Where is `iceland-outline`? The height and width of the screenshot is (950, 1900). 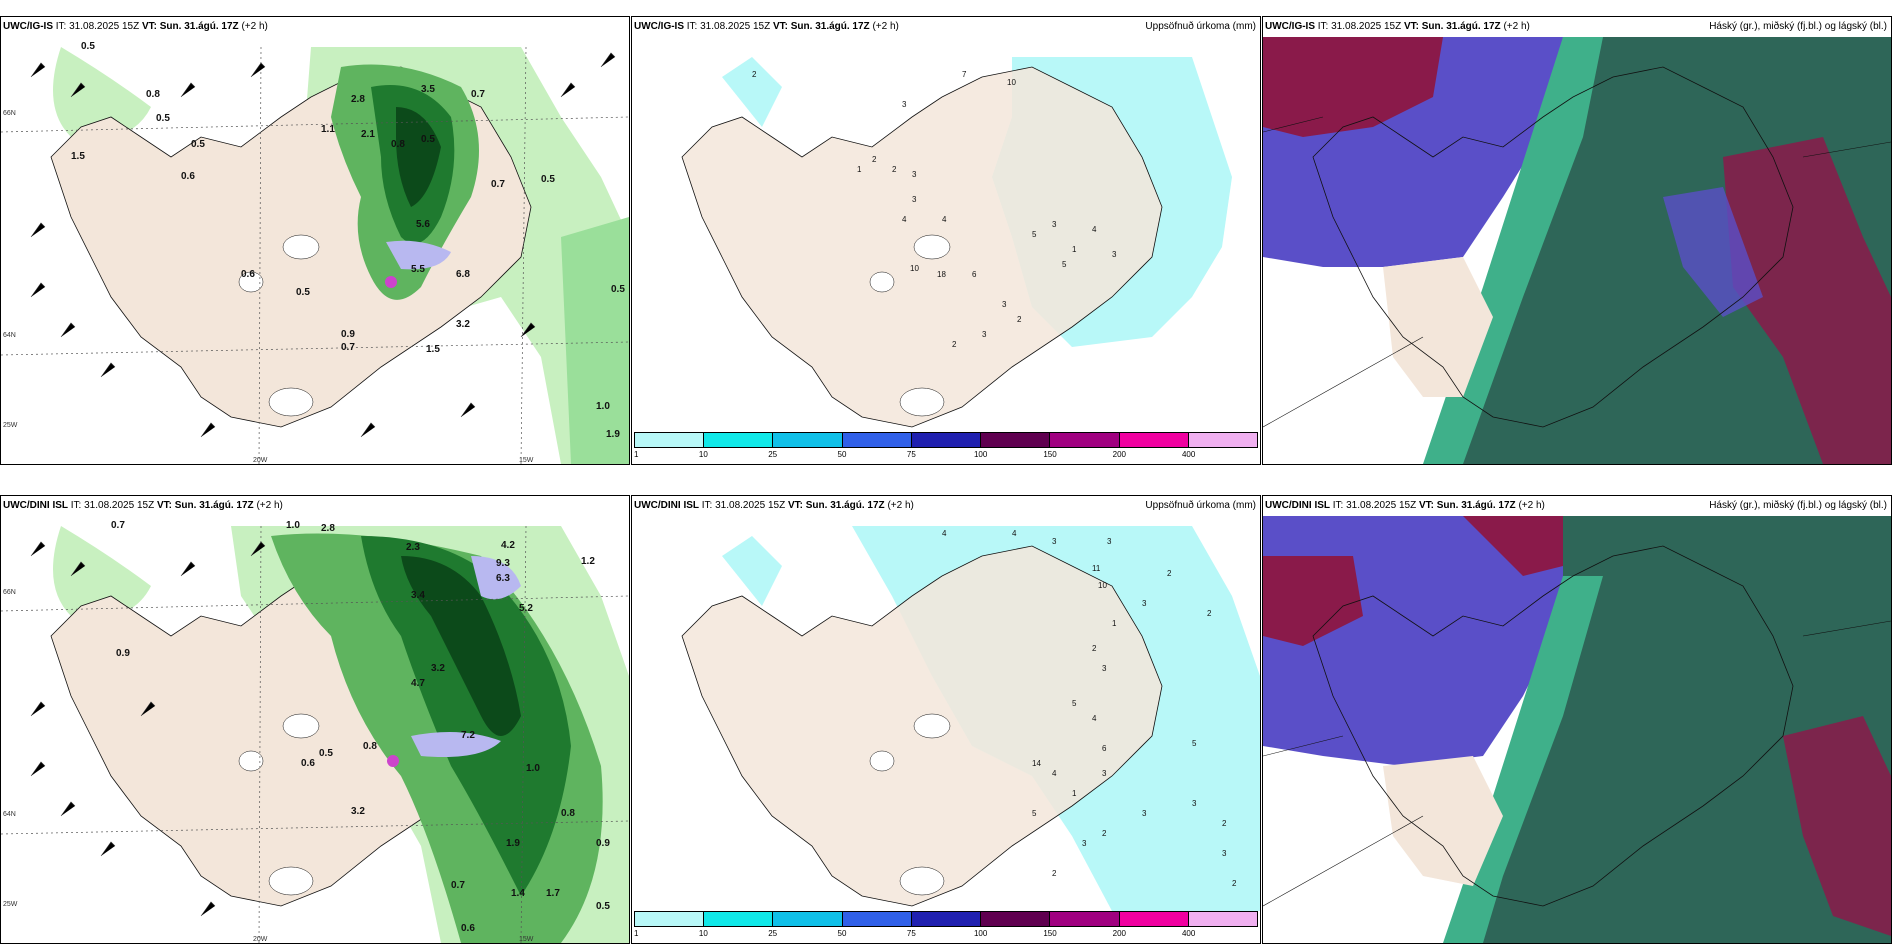 iceland-outline is located at coordinates (1553, 726).